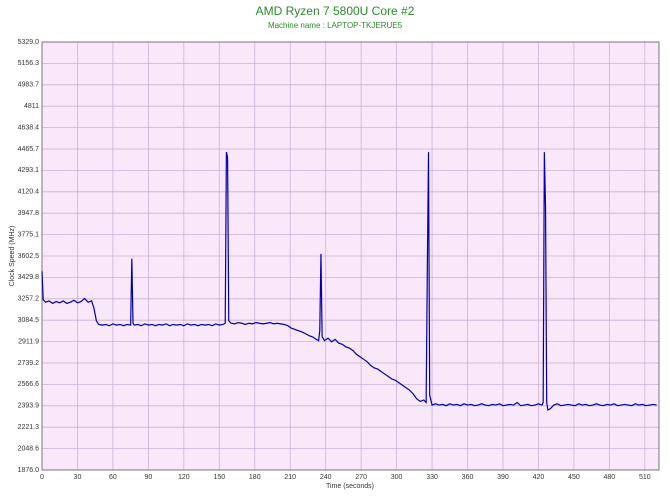  I want to click on y-tick-label: 3775.1, so click(29, 234).